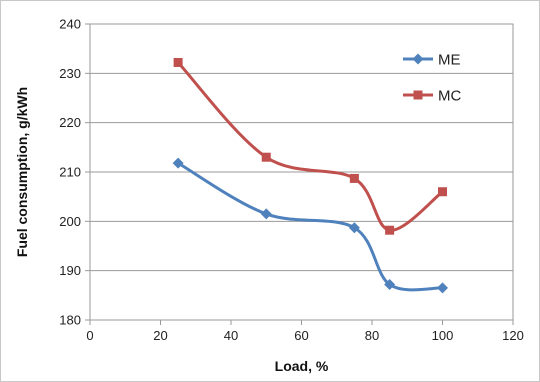 This screenshot has height=382, width=540. I want to click on y-tick-label: 230, so click(70, 73).